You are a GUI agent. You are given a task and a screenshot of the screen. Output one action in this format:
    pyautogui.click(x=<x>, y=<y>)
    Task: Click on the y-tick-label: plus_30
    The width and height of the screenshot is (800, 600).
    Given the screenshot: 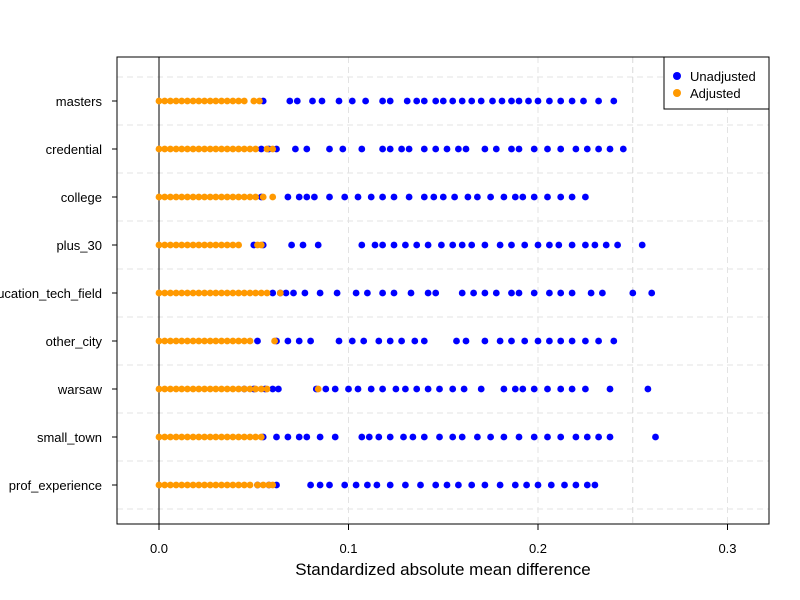 What is the action you would take?
    pyautogui.click(x=79, y=245)
    